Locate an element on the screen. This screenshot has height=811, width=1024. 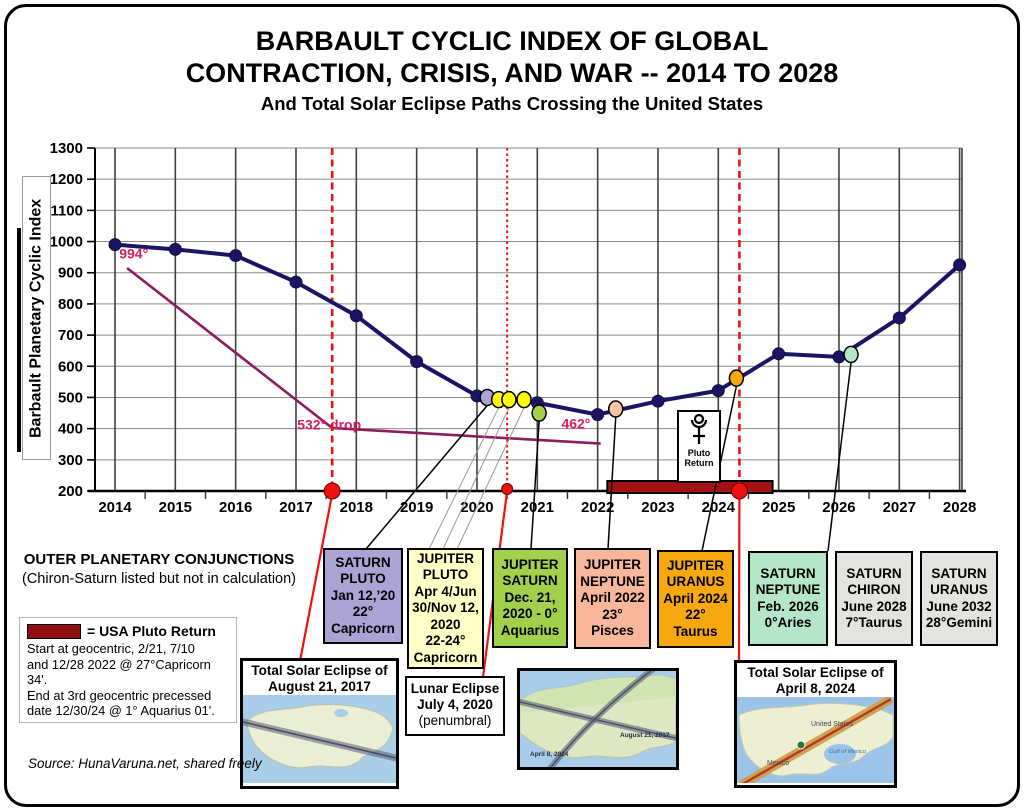
map-title-2017-line2: August 21, 2017 is located at coordinates (319, 686).